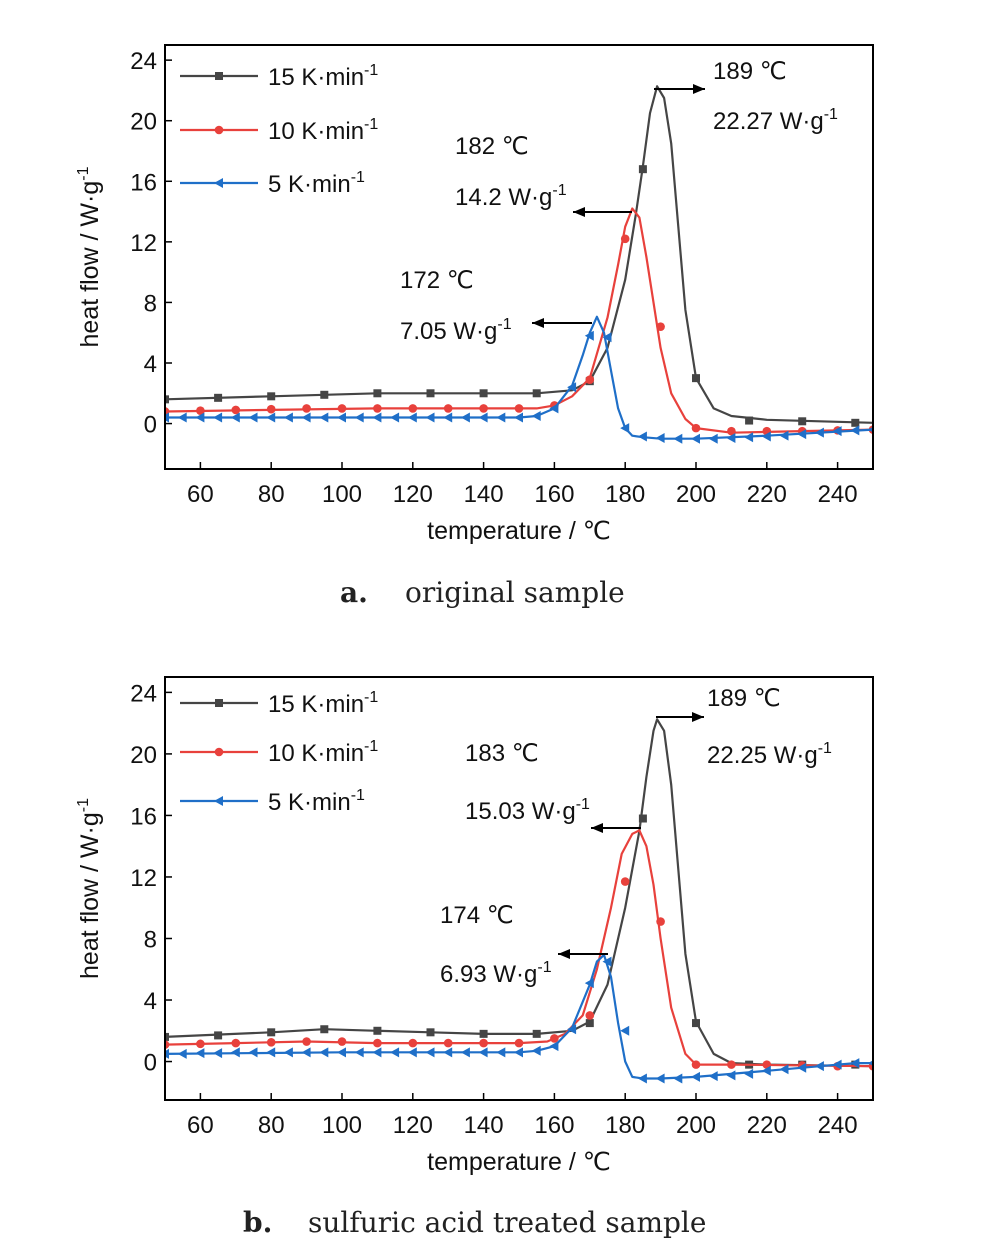  What do you see at coordinates (358, 177) in the screenshot?
I see `legend-label-3-superscript: -1` at bounding box center [358, 177].